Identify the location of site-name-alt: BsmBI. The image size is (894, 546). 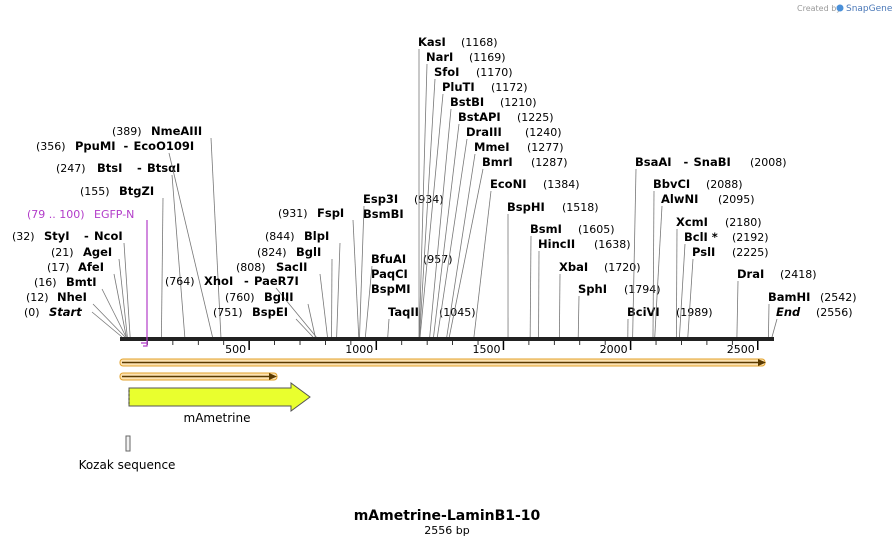
(383, 214).